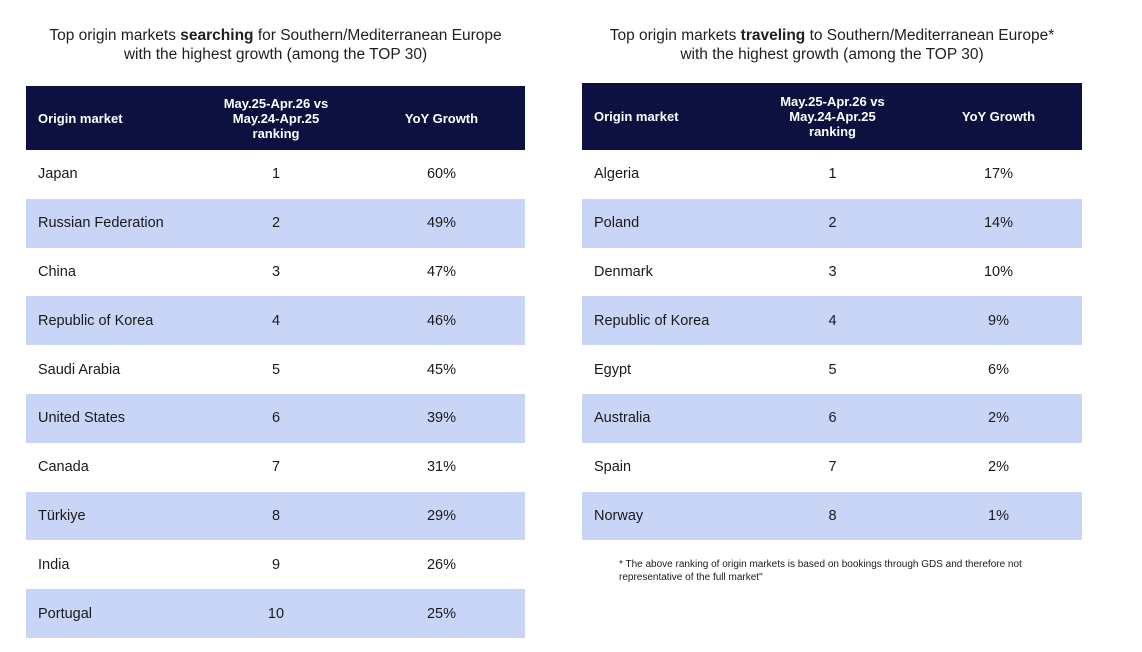  I want to click on yoy-growth-cell: 9%, so click(998, 321).